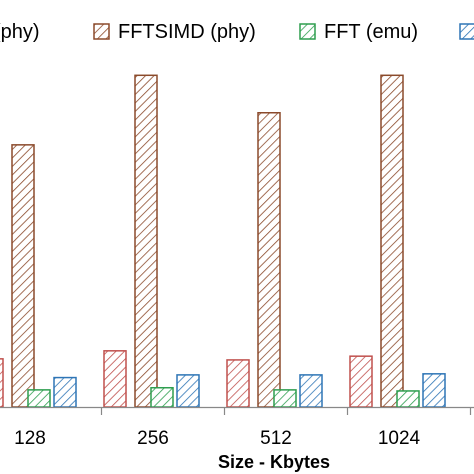 This screenshot has height=474, width=474. What do you see at coordinates (217, 438) in the screenshot?
I see `x-tick-labels: 128 256 512 1024` at bounding box center [217, 438].